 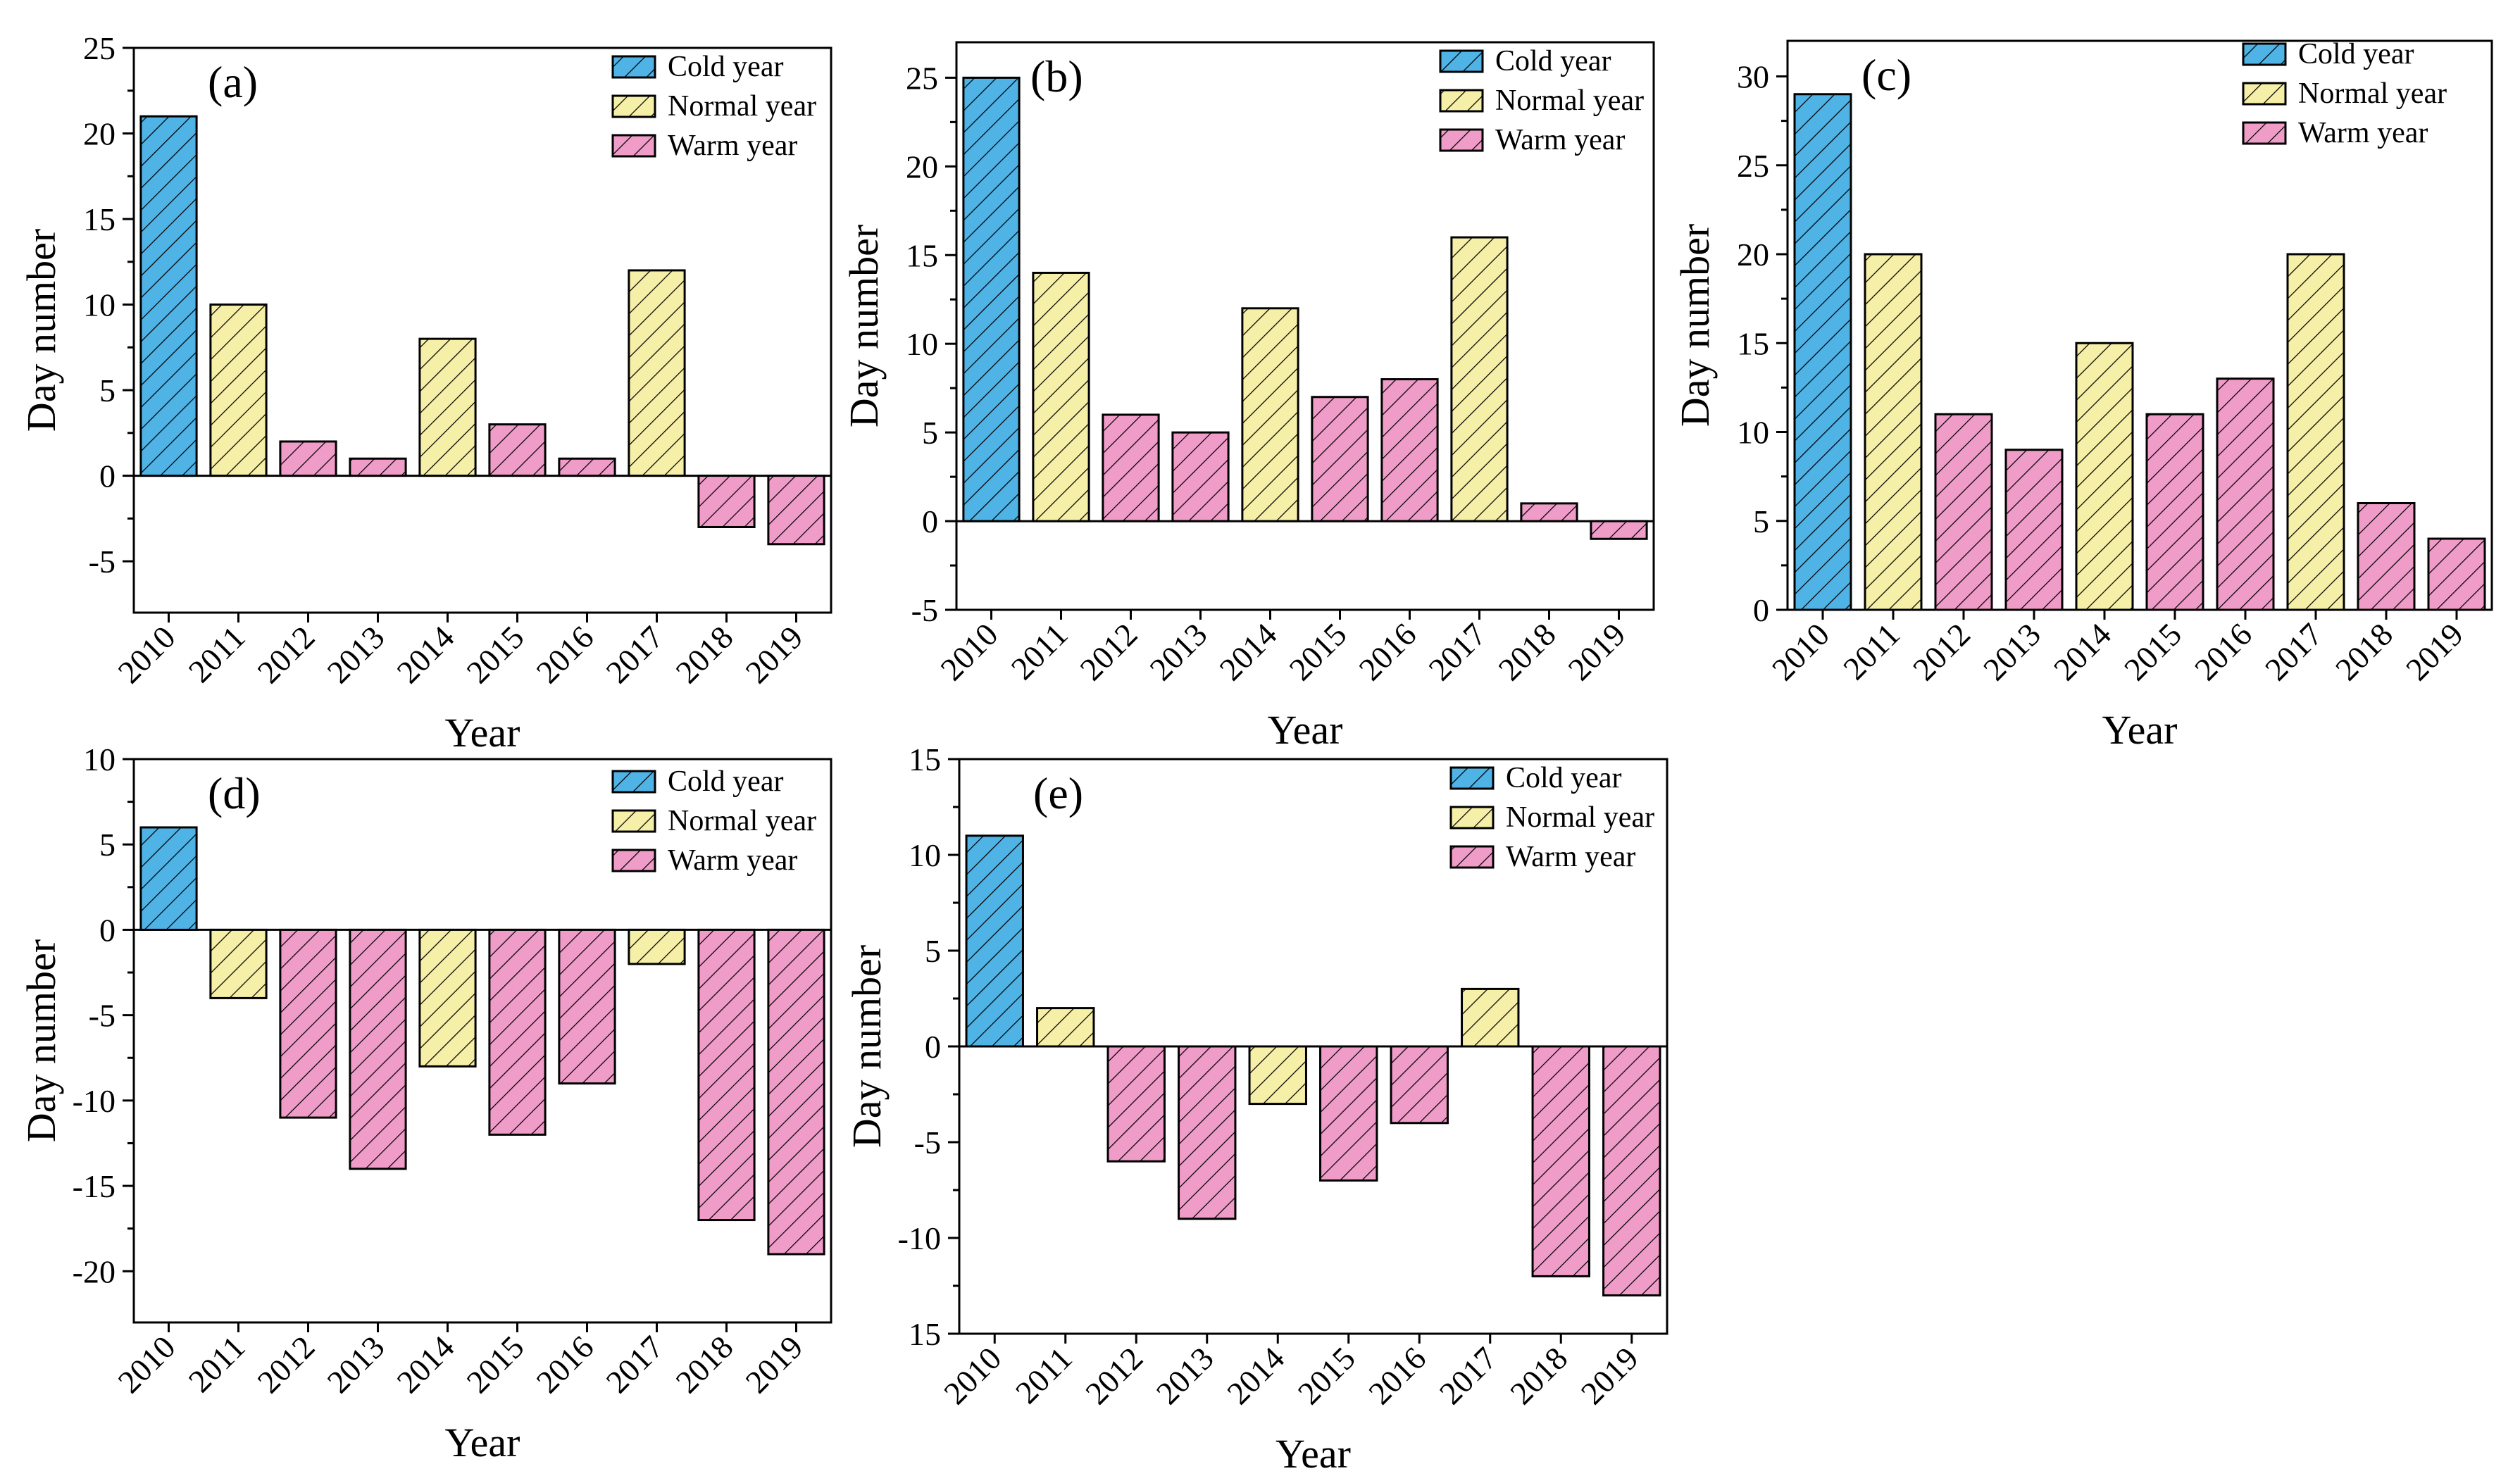 What do you see at coordinates (233, 82) in the screenshot?
I see `panel-label: (a)` at bounding box center [233, 82].